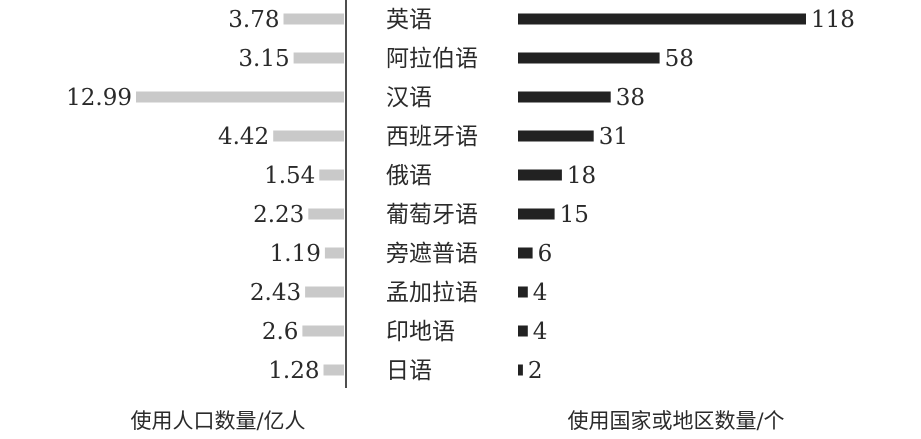 The image size is (921, 439). What do you see at coordinates (217, 421) in the screenshot?
I see `left-axis-label: 使用人口数量/亿人` at bounding box center [217, 421].